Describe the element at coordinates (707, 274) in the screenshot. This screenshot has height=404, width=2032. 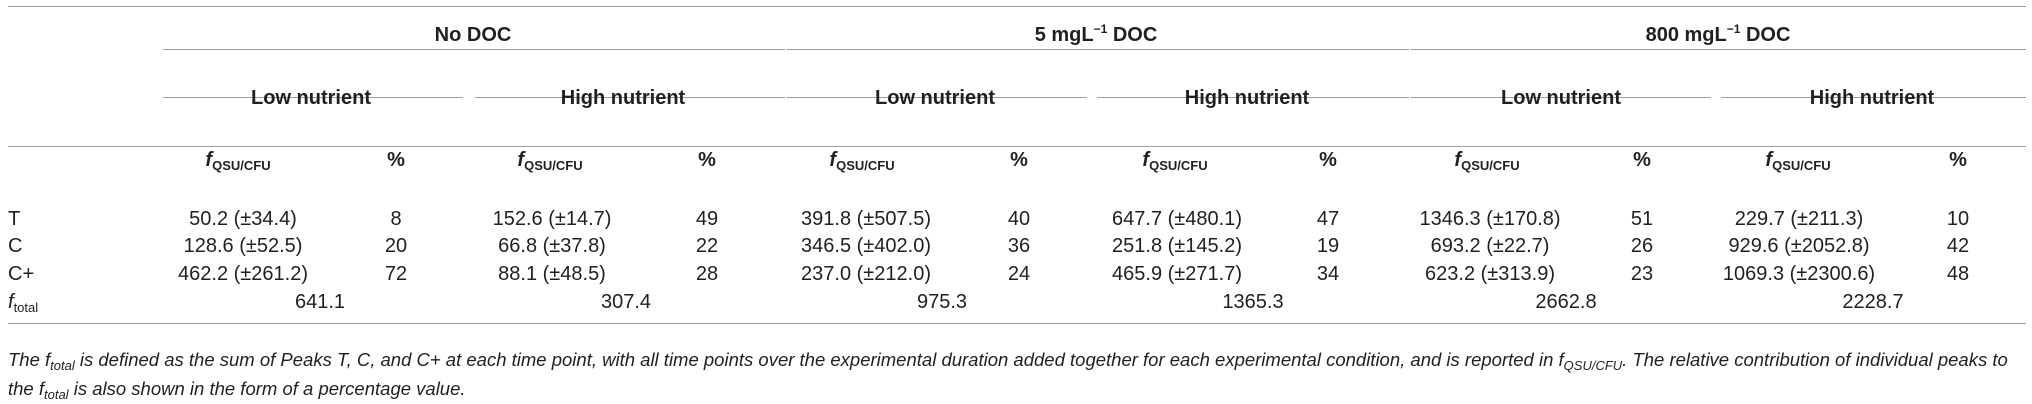
I see `table-cell: 28` at that location.